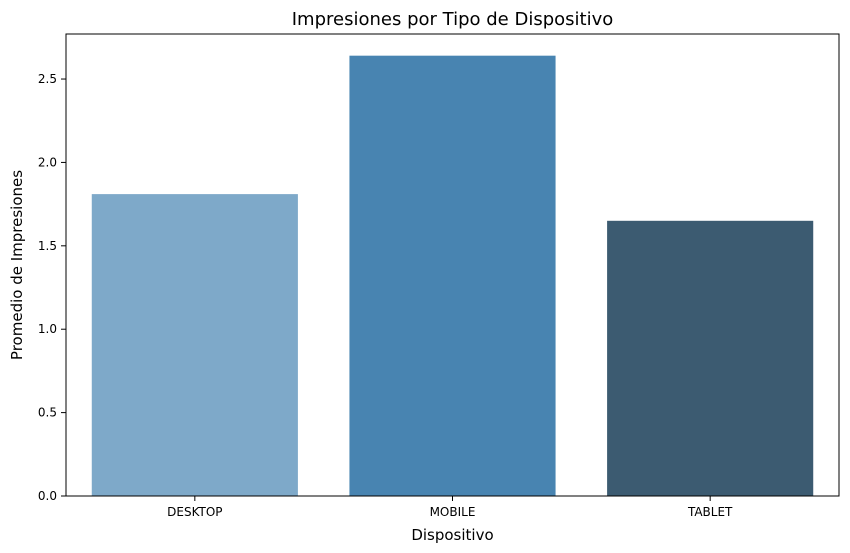 This screenshot has height=553, width=850. Describe the element at coordinates (47, 246) in the screenshot. I see `y-tick-label: 1.5` at that location.